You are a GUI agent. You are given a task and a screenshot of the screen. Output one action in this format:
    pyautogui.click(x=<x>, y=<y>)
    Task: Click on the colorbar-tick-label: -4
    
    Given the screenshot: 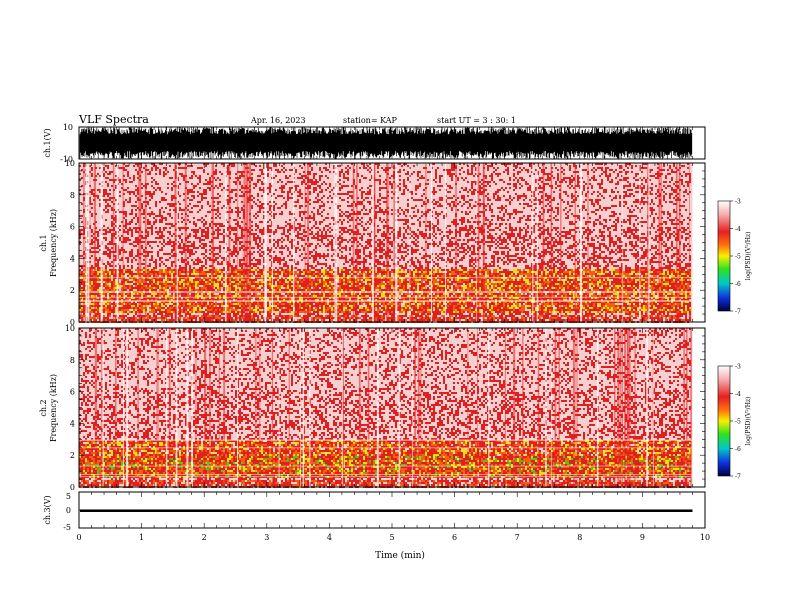 What is the action you would take?
    pyautogui.click(x=738, y=394)
    